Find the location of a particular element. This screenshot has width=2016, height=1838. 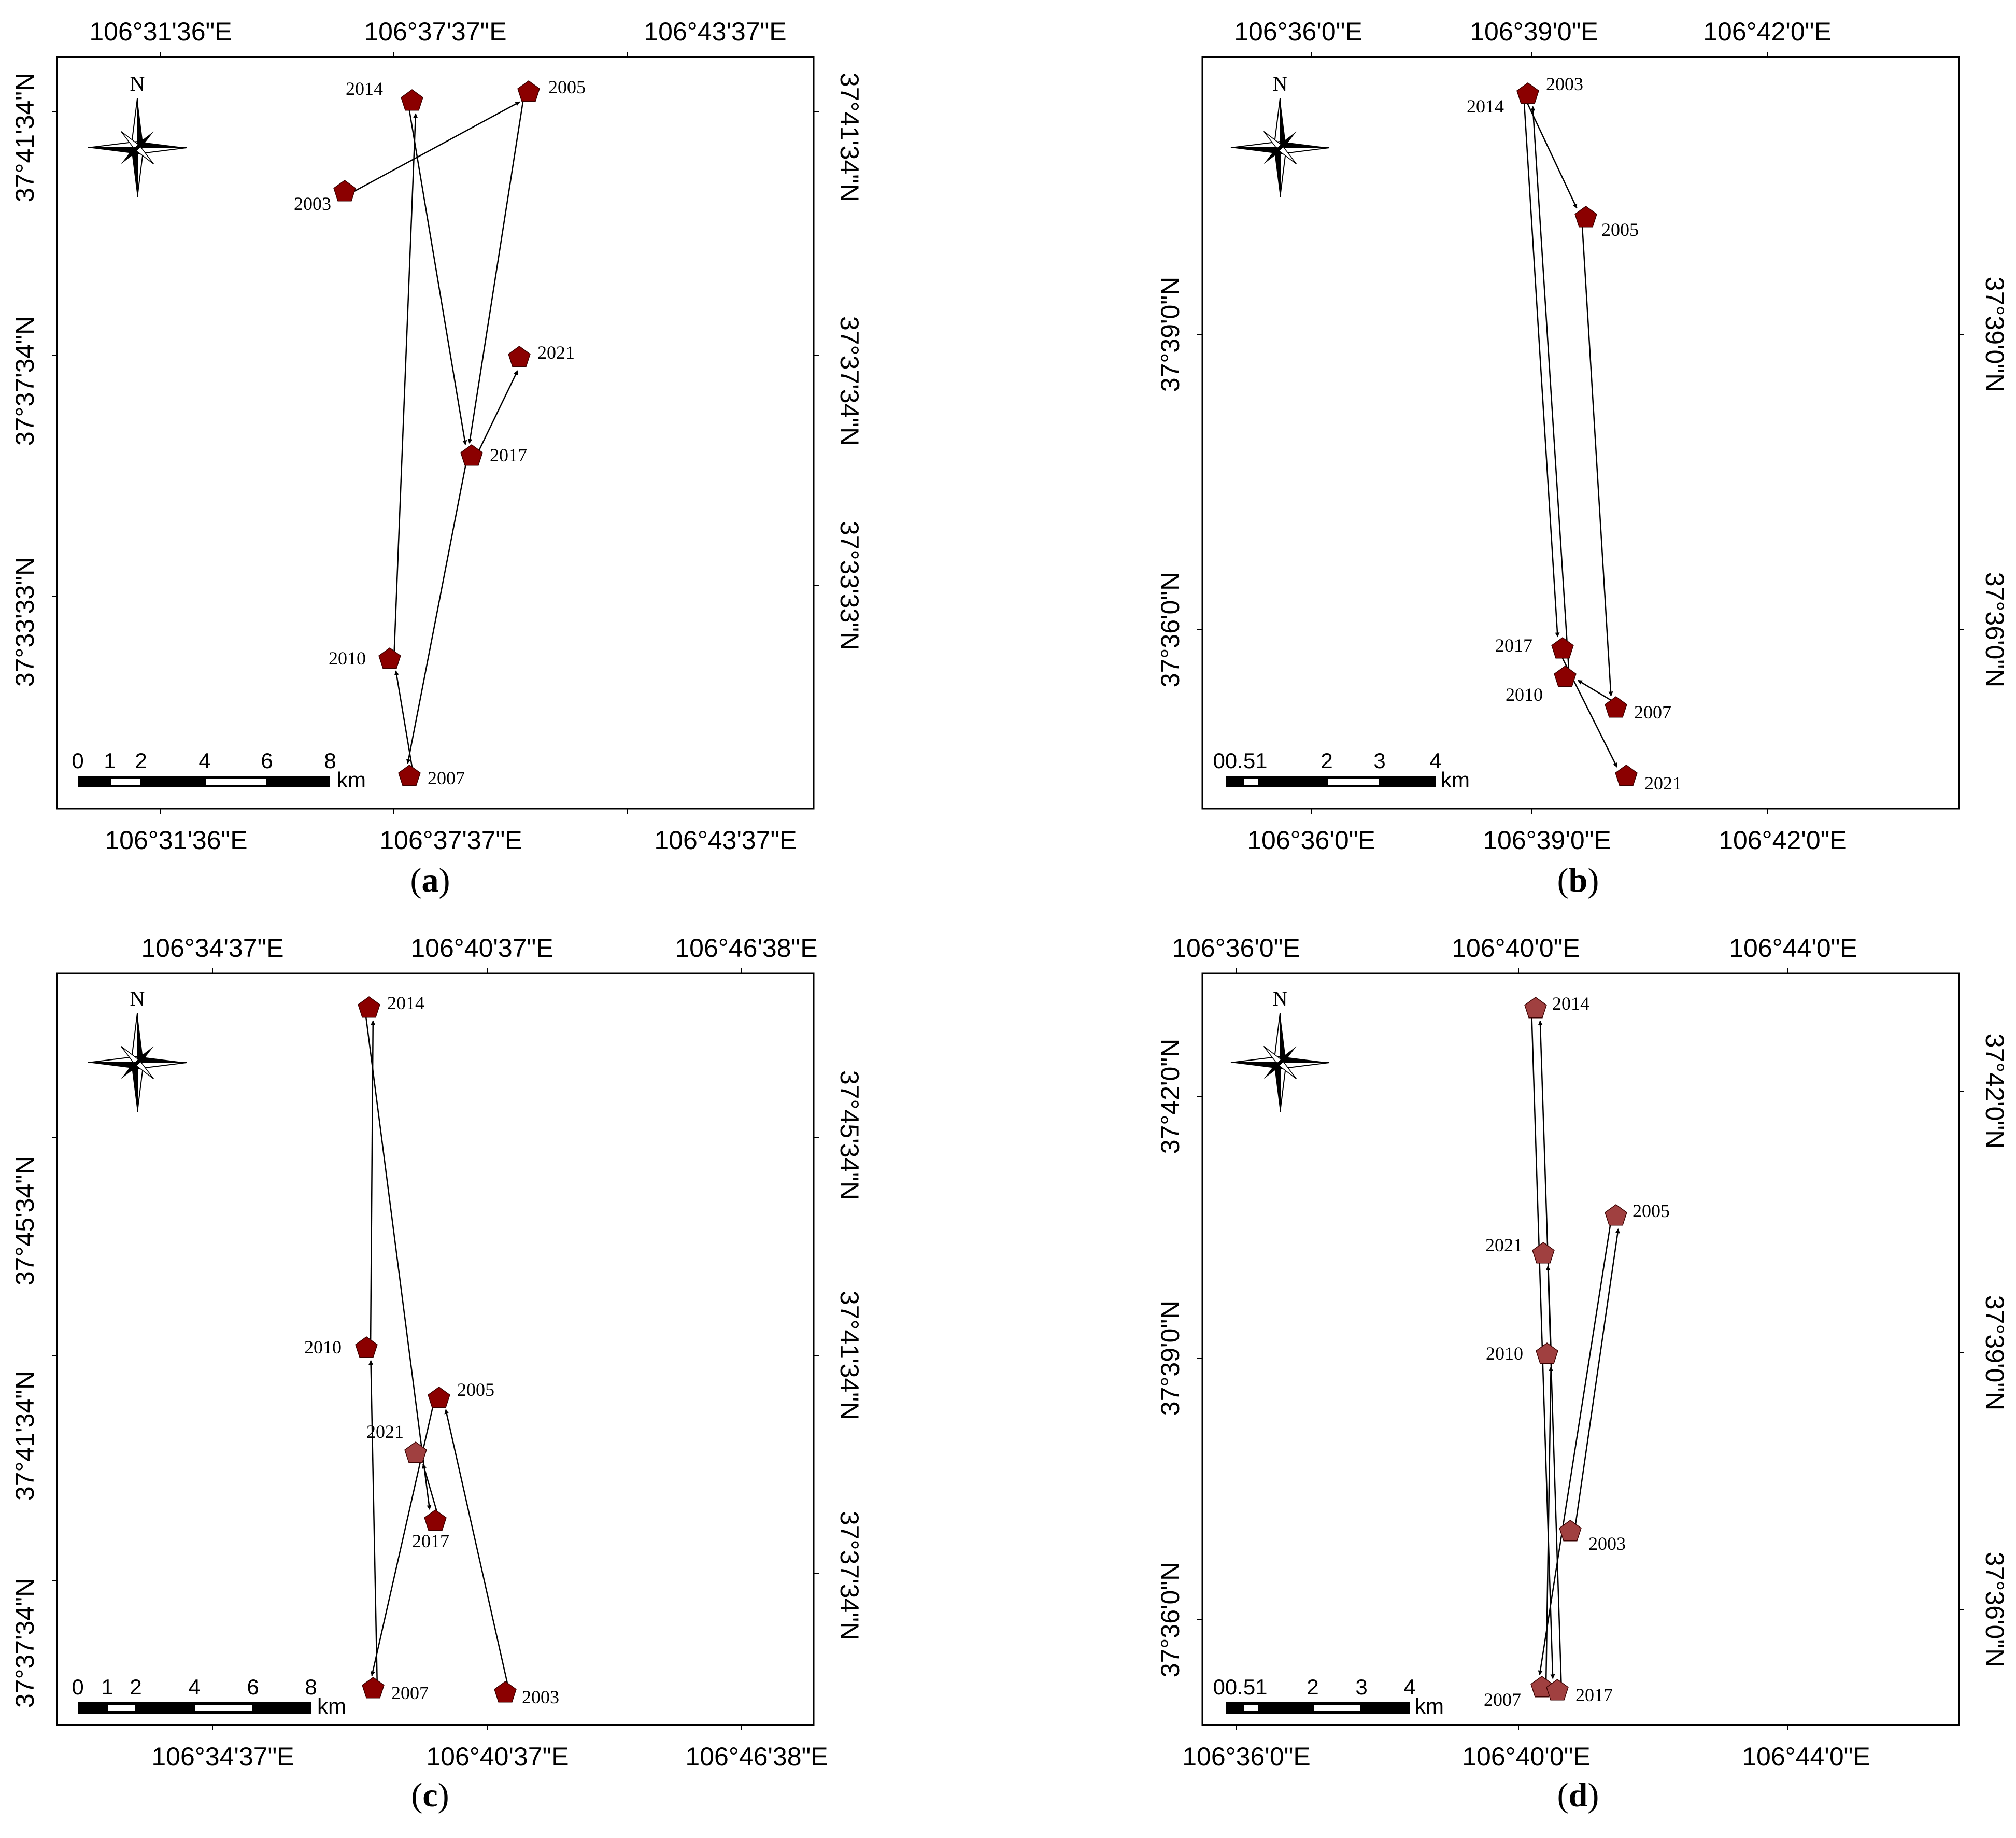

centroid-points: 2003 2005 2007 2010 2014 2017 2021 is located at coordinates (440, 432).